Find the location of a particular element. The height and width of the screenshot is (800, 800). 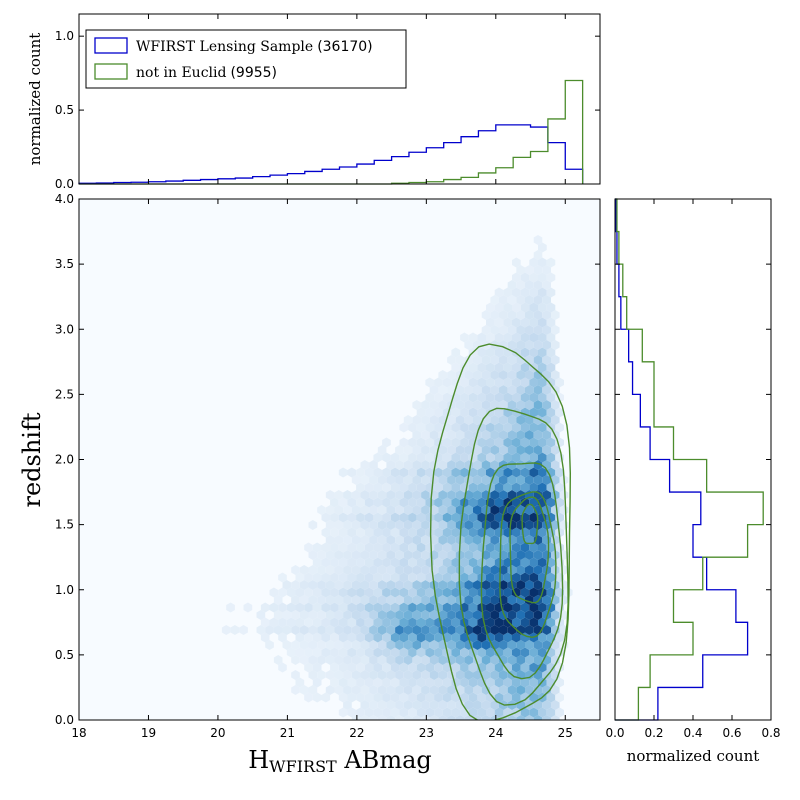

main-ytick-label: 2.5 is located at coordinates (64, 394).